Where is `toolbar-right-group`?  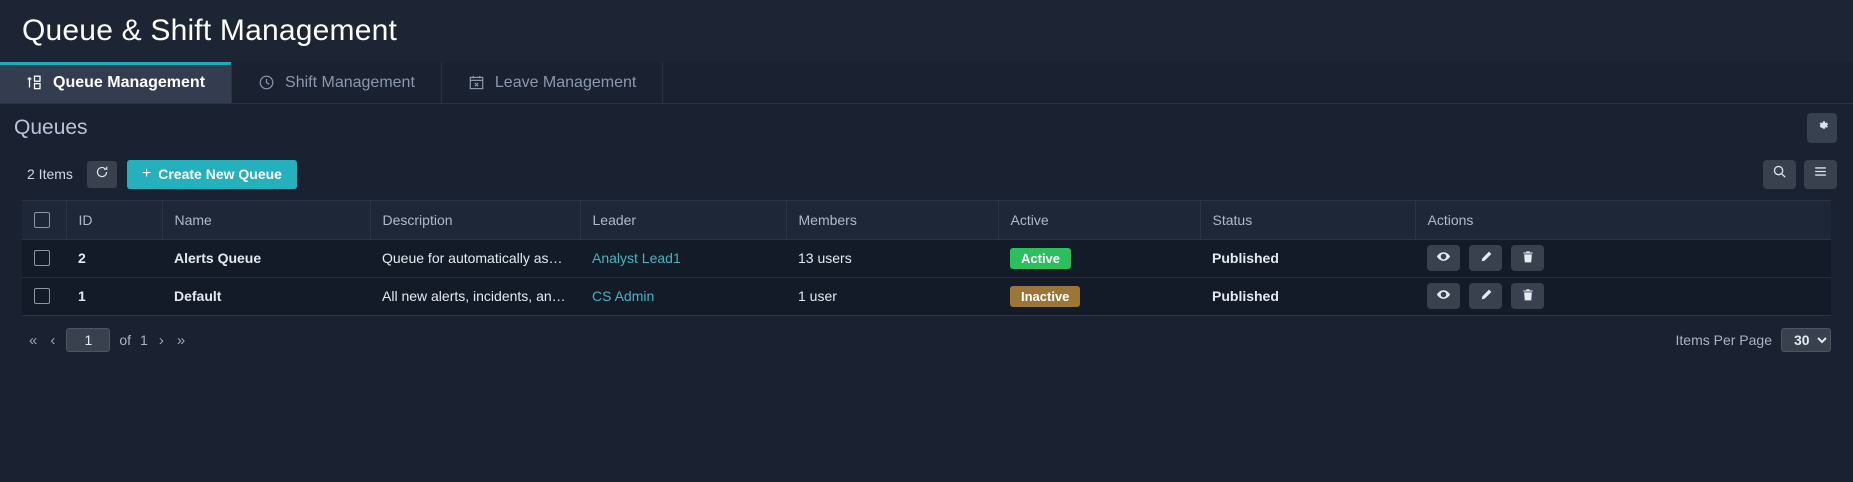 toolbar-right-group is located at coordinates (1800, 174).